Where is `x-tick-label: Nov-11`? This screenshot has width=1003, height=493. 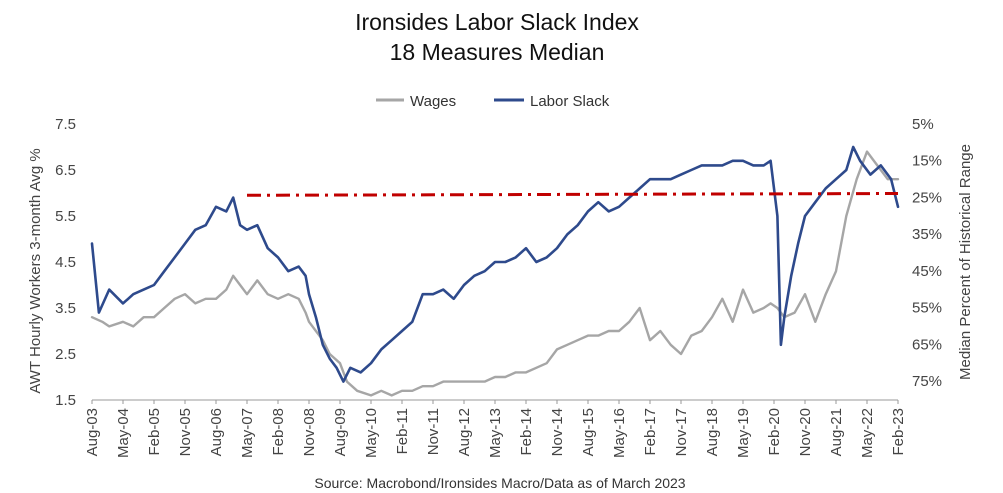 x-tick-label: Nov-11 is located at coordinates (433, 431).